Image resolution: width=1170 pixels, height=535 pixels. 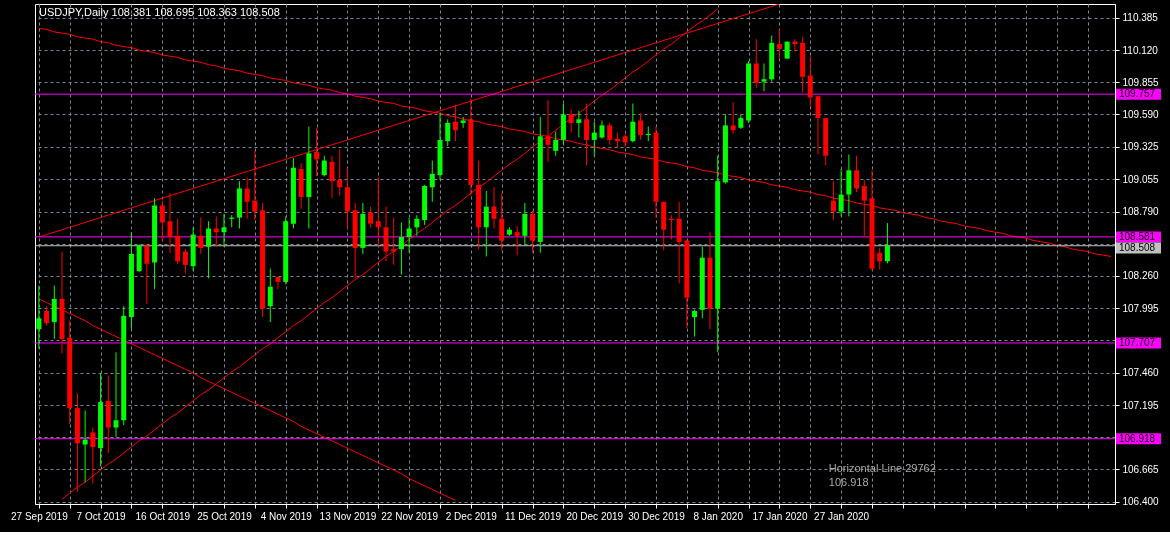 I want to click on x-tick-label: 11 Dec 2019, so click(x=533, y=516).